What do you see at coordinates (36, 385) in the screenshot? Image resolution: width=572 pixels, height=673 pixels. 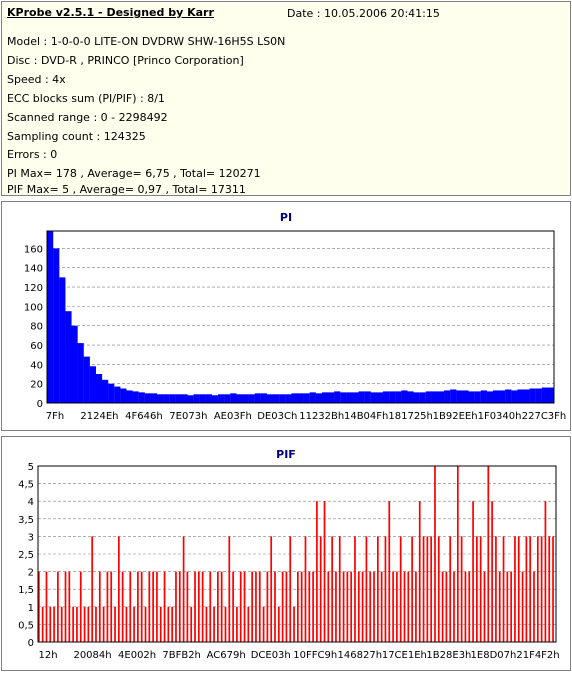 I see `pi-y-tick-label: 20` at bounding box center [36, 385].